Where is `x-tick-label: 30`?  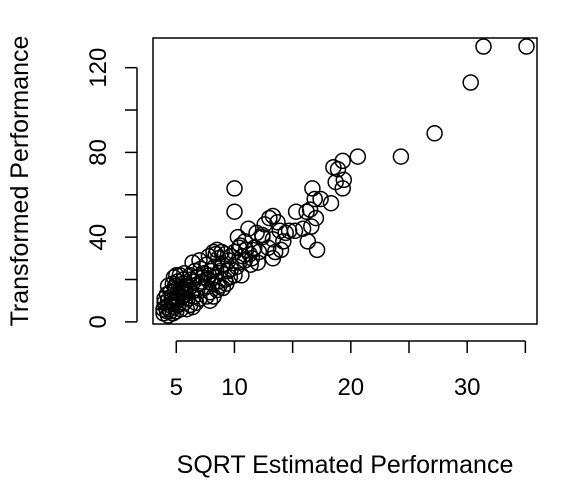
x-tick-label: 30 is located at coordinates (467, 387).